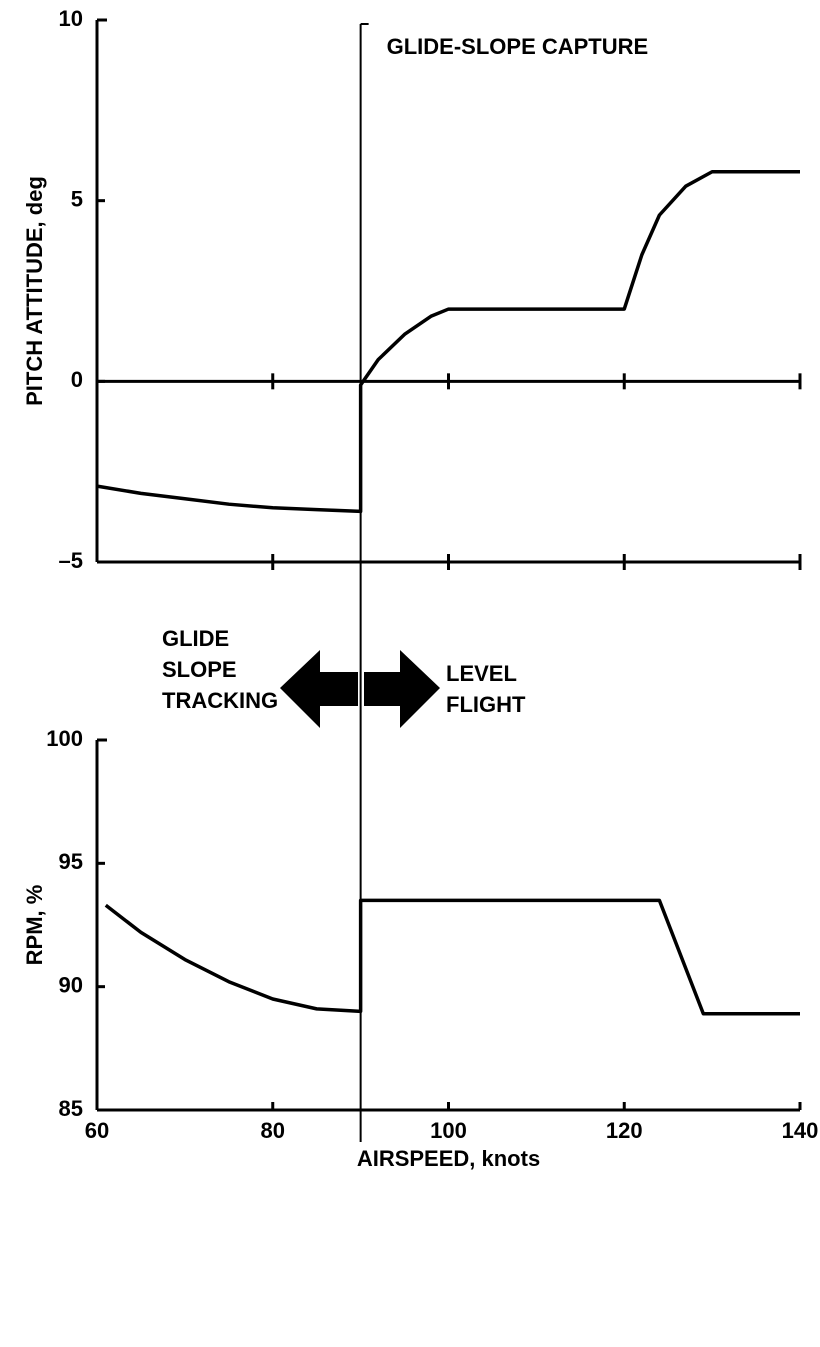  Describe the element at coordinates (71, 560) in the screenshot. I see `y-tick-label: –5` at that location.